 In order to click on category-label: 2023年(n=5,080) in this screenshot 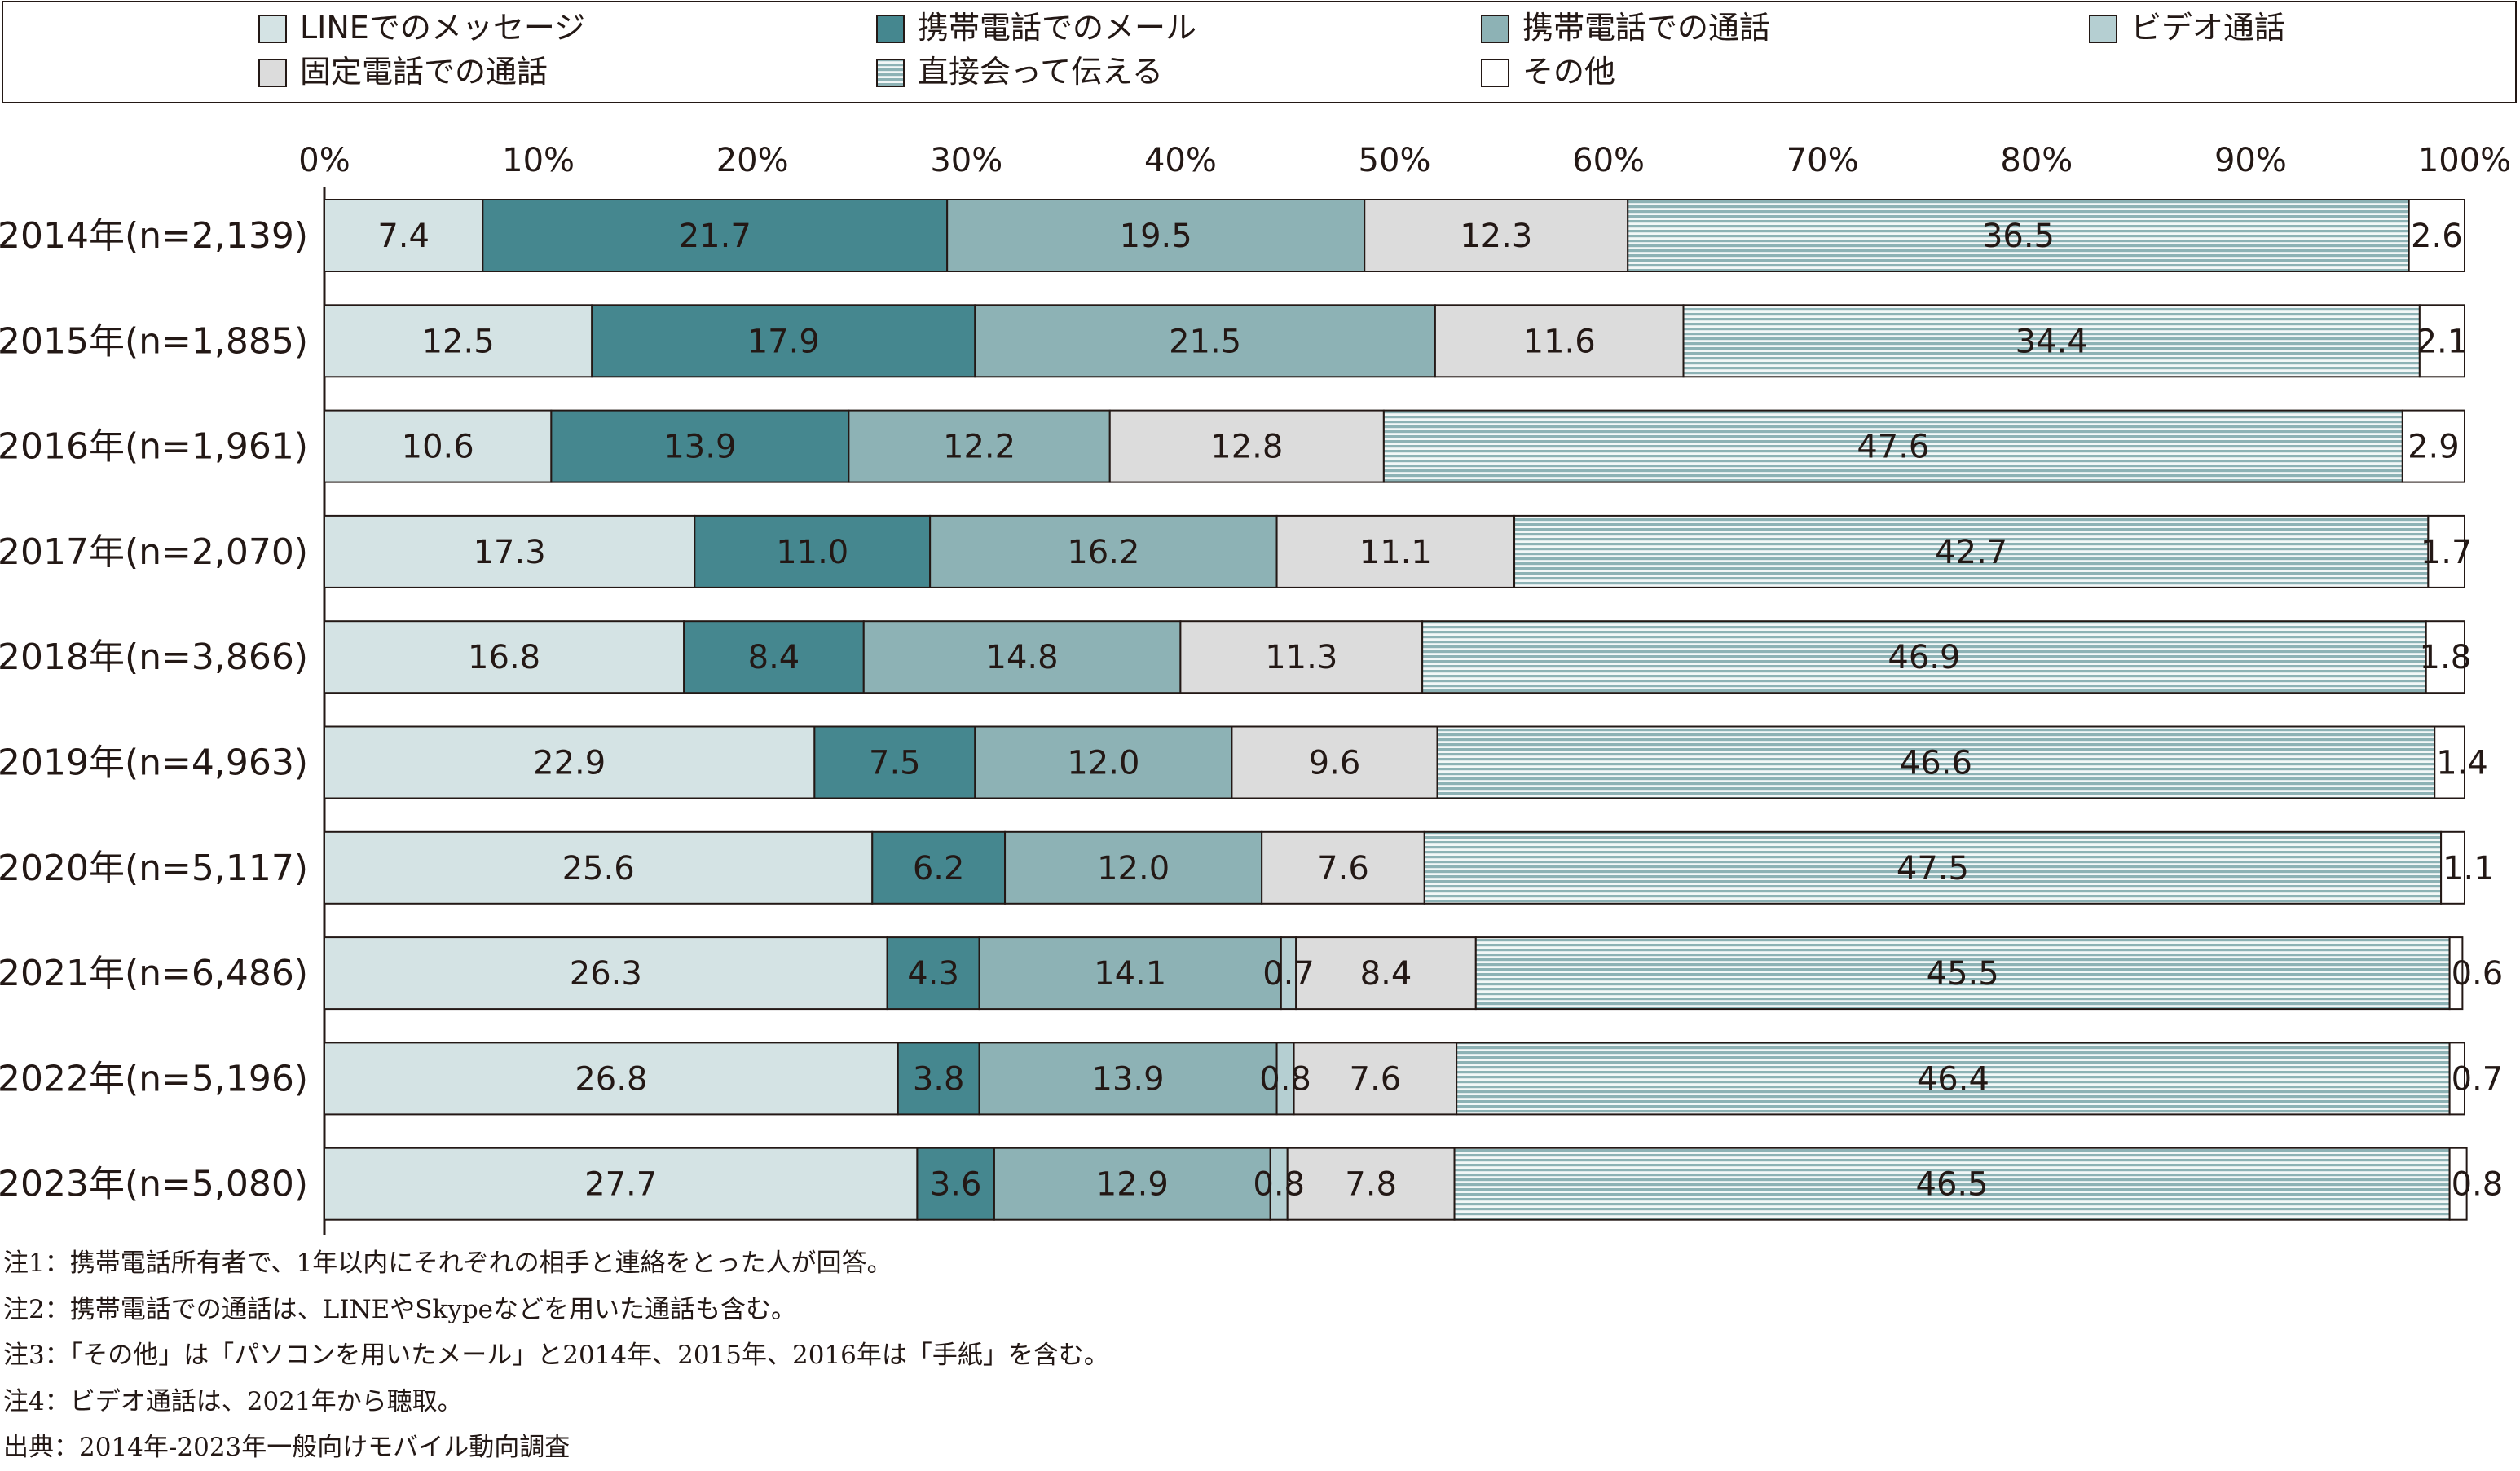, I will do `click(154, 1184)`.